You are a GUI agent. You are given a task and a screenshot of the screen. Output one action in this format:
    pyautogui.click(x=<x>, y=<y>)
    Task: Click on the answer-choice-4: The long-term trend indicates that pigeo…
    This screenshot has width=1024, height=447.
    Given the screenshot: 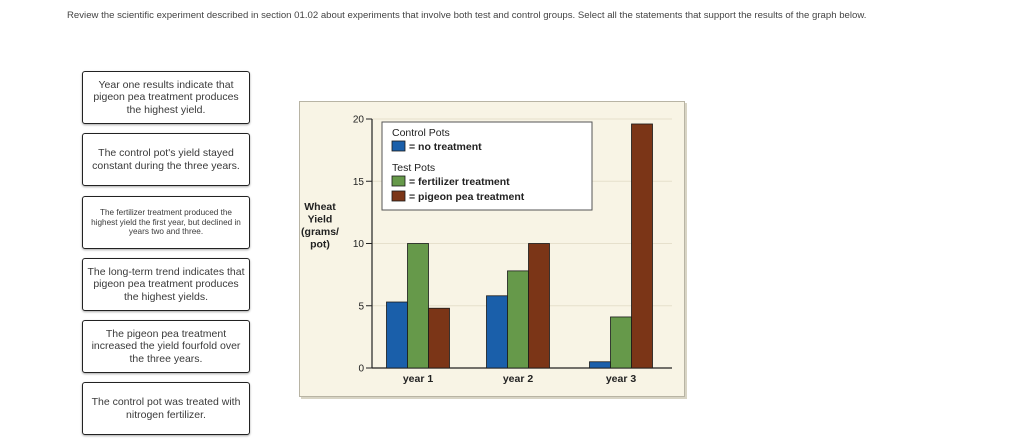 What is the action you would take?
    pyautogui.click(x=166, y=284)
    